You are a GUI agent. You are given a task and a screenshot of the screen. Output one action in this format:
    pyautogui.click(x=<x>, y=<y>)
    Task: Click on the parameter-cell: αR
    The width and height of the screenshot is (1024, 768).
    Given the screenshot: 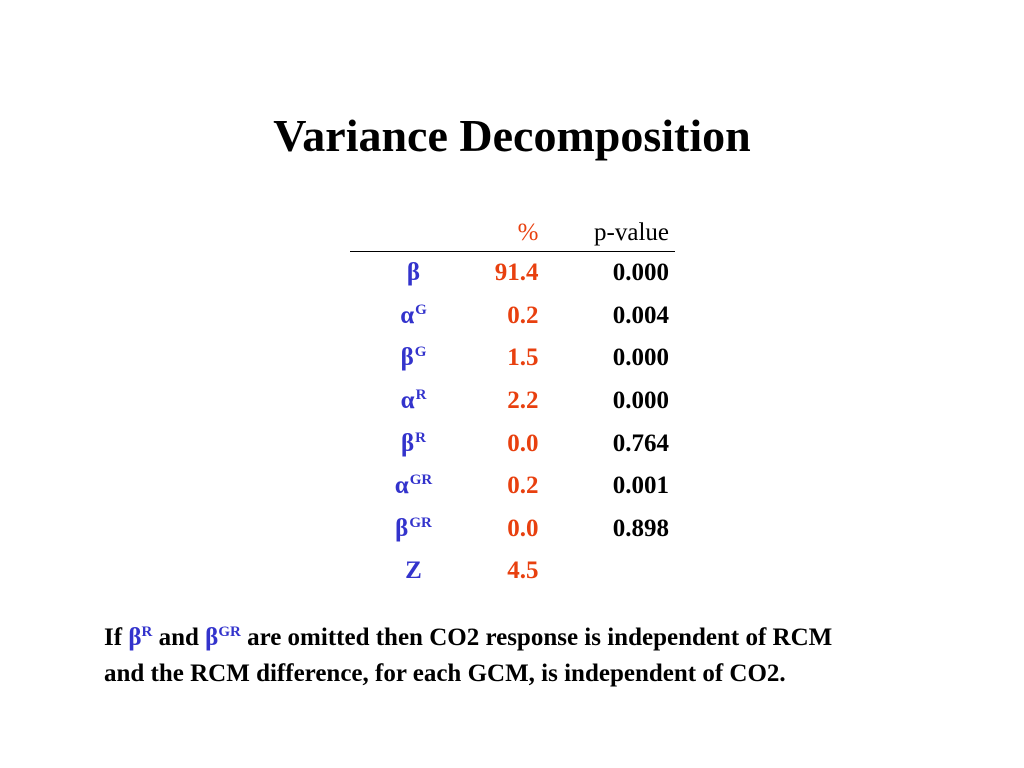 What is the action you would take?
    pyautogui.click(x=413, y=401)
    